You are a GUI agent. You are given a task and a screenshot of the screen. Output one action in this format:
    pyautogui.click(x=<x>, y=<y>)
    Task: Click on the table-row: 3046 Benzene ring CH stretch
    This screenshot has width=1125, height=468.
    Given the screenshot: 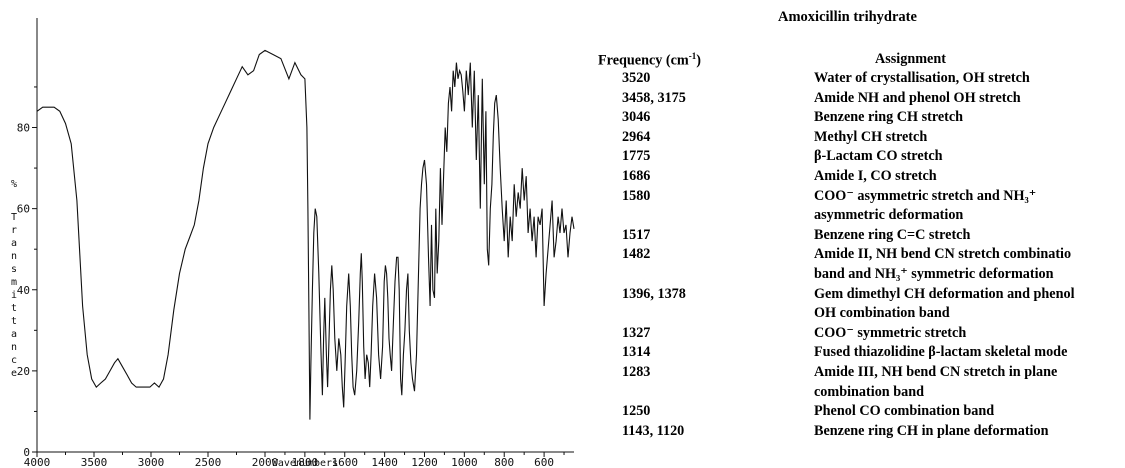 What is the action you would take?
    pyautogui.click(x=861, y=118)
    